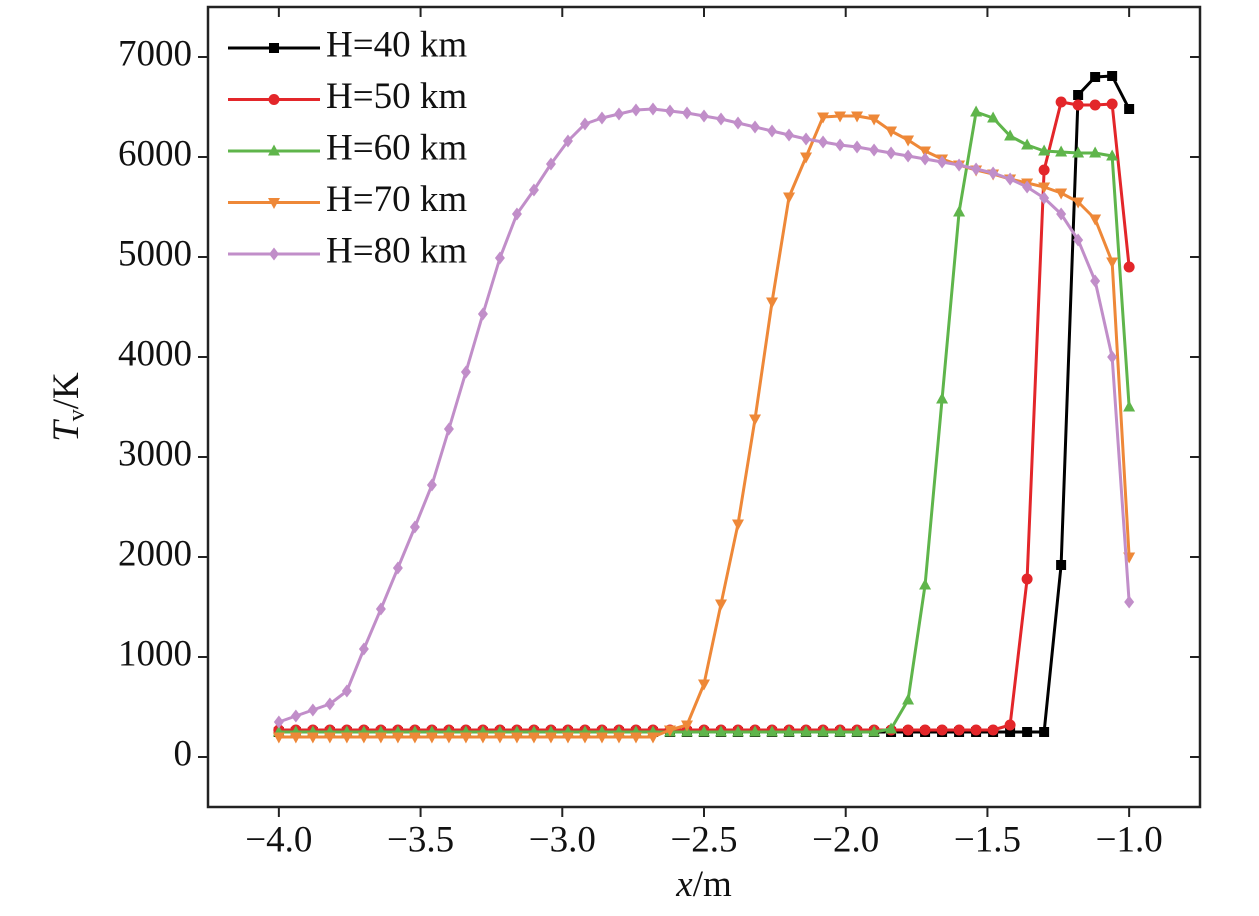 Image resolution: width=1259 pixels, height=916 pixels. What do you see at coordinates (155, 553) in the screenshot?
I see `y-tick-label: 2000` at bounding box center [155, 553].